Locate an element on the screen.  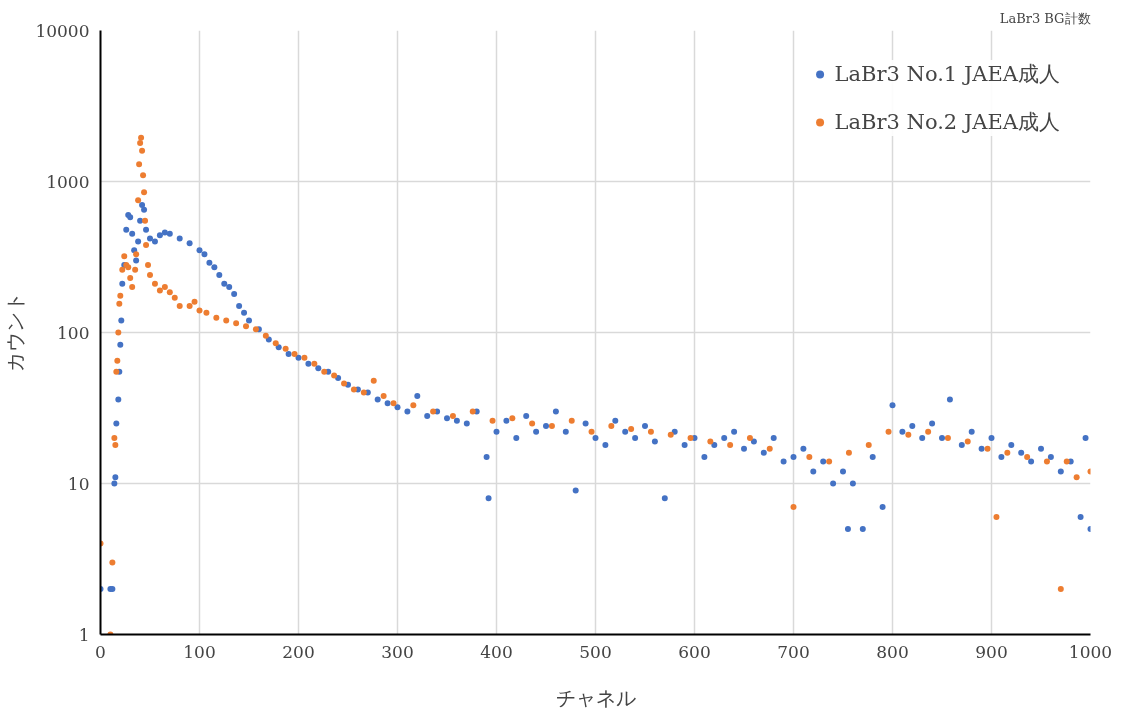
y-tick-label: 1000 is located at coordinates (68, 181).